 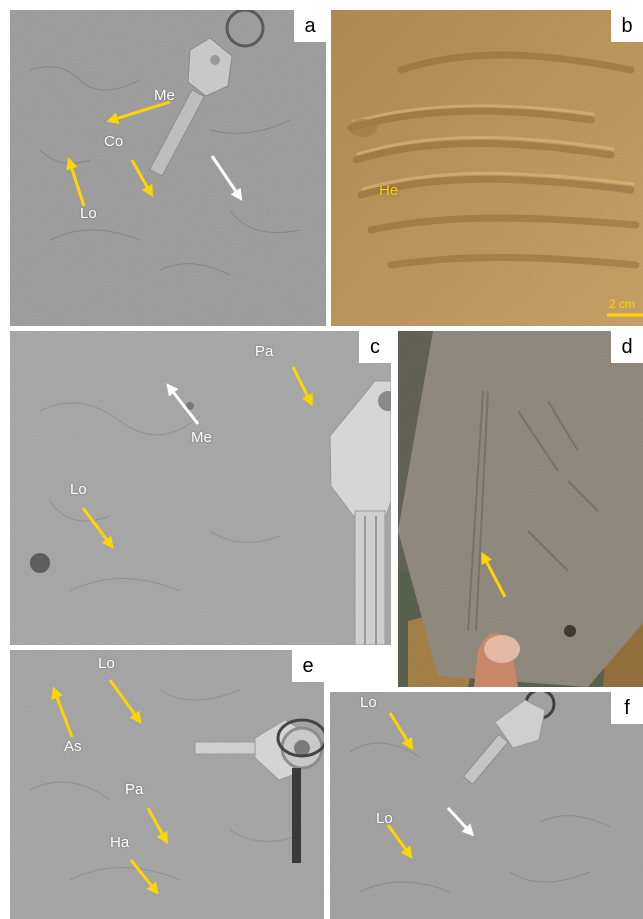 I want to click on panel-d: d, so click(x=520, y=509).